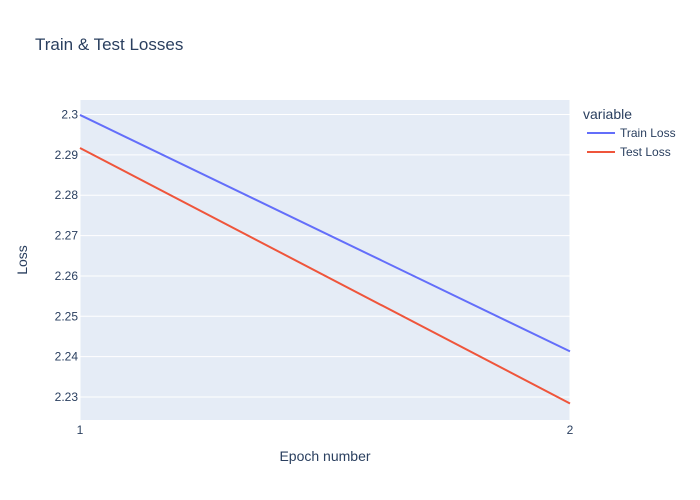 This screenshot has height=500, width=700. Describe the element at coordinates (67, 155) in the screenshot. I see `y-tick-label: 2.29` at that location.